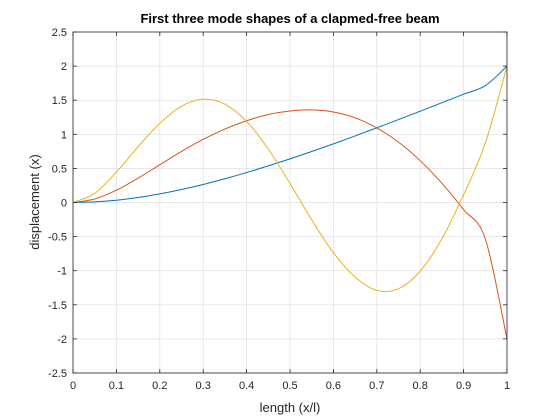 The image size is (560, 420). Describe the element at coordinates (64, 135) in the screenshot. I see `y-tick-label: 1` at that location.